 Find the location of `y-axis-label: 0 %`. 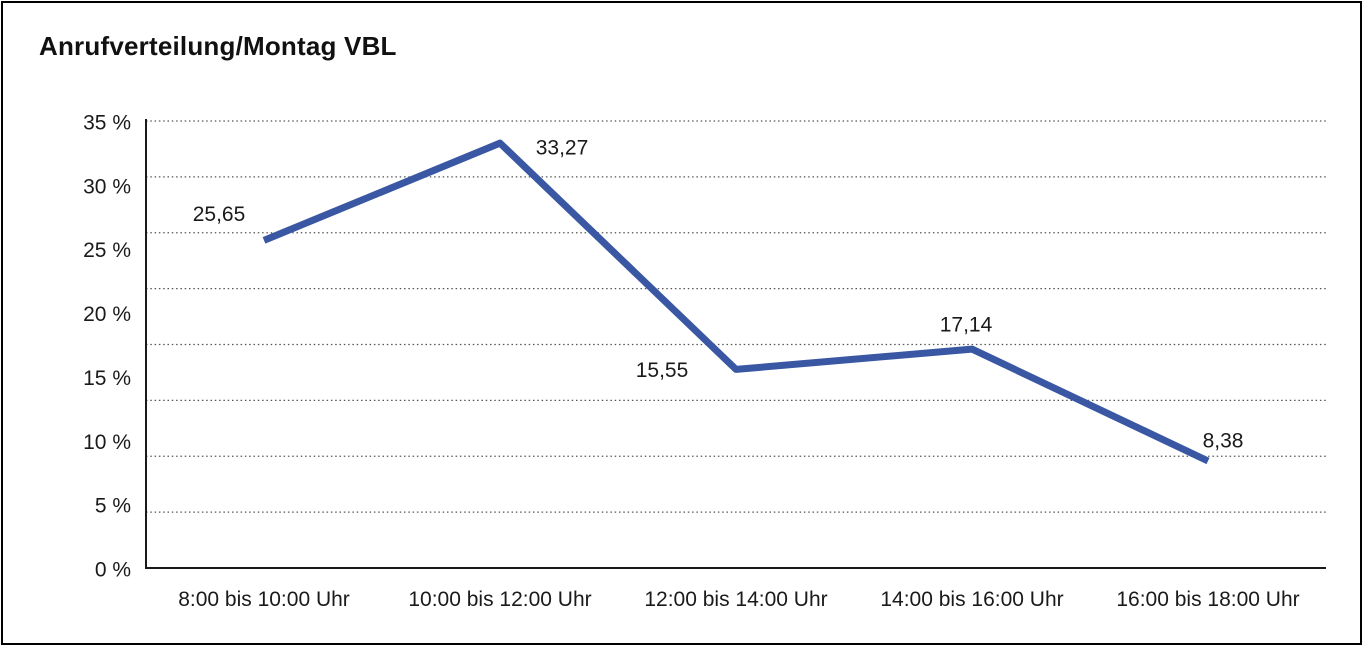

y-axis-label: 0 % is located at coordinates (113, 570).